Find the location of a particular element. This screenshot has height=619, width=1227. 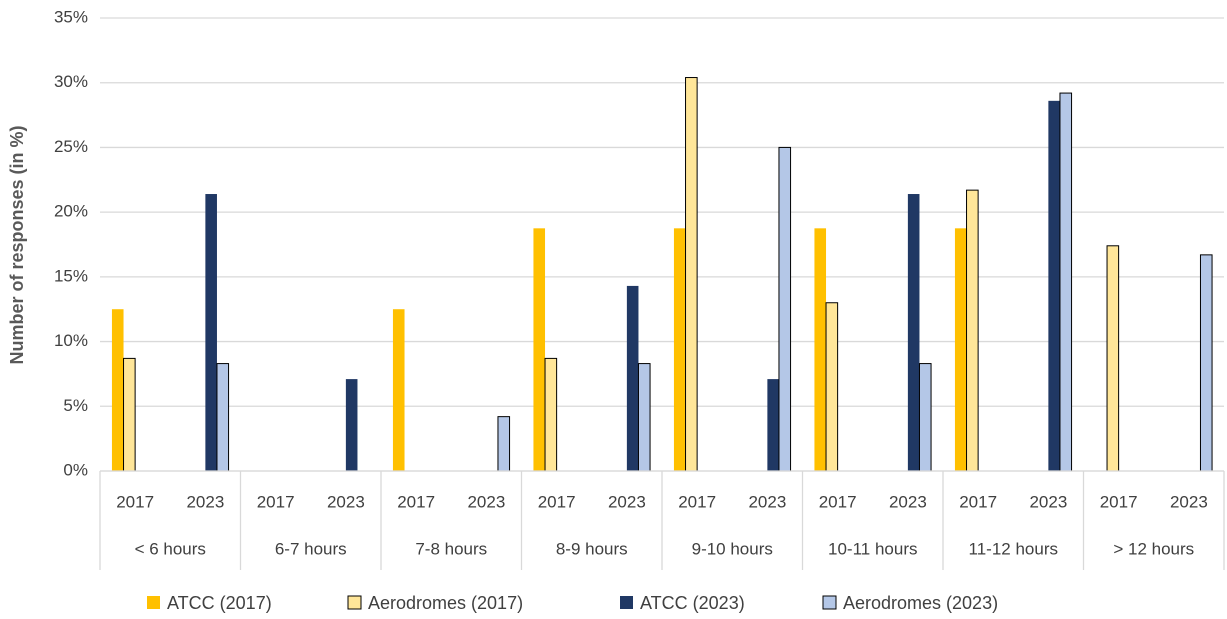

y-tick-label: 10% is located at coordinates (71, 340).